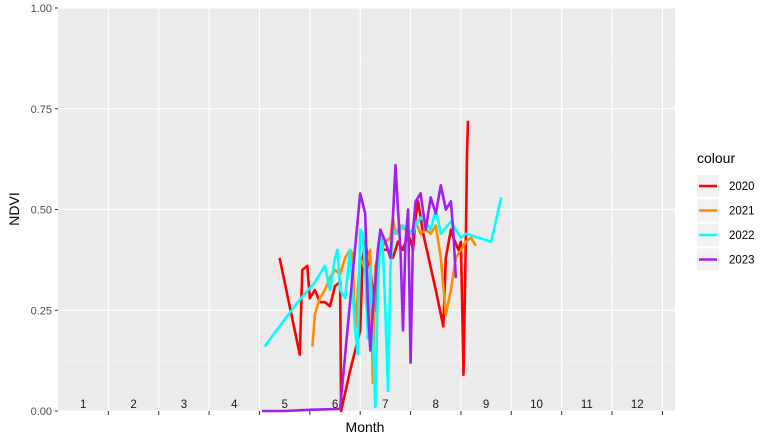  I want to click on month-label: 6, so click(335, 405).